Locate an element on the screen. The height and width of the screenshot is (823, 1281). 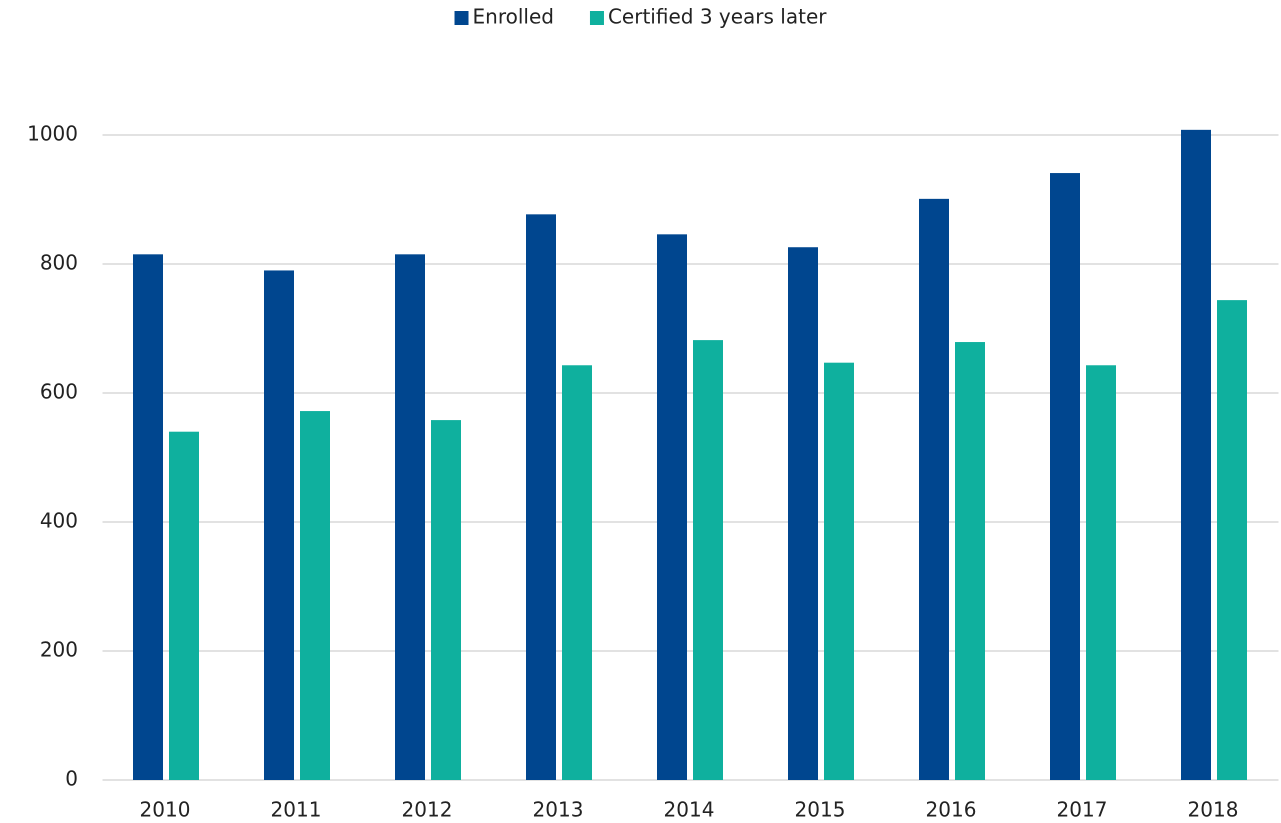
y-tick-label: 0 is located at coordinates (71, 779).